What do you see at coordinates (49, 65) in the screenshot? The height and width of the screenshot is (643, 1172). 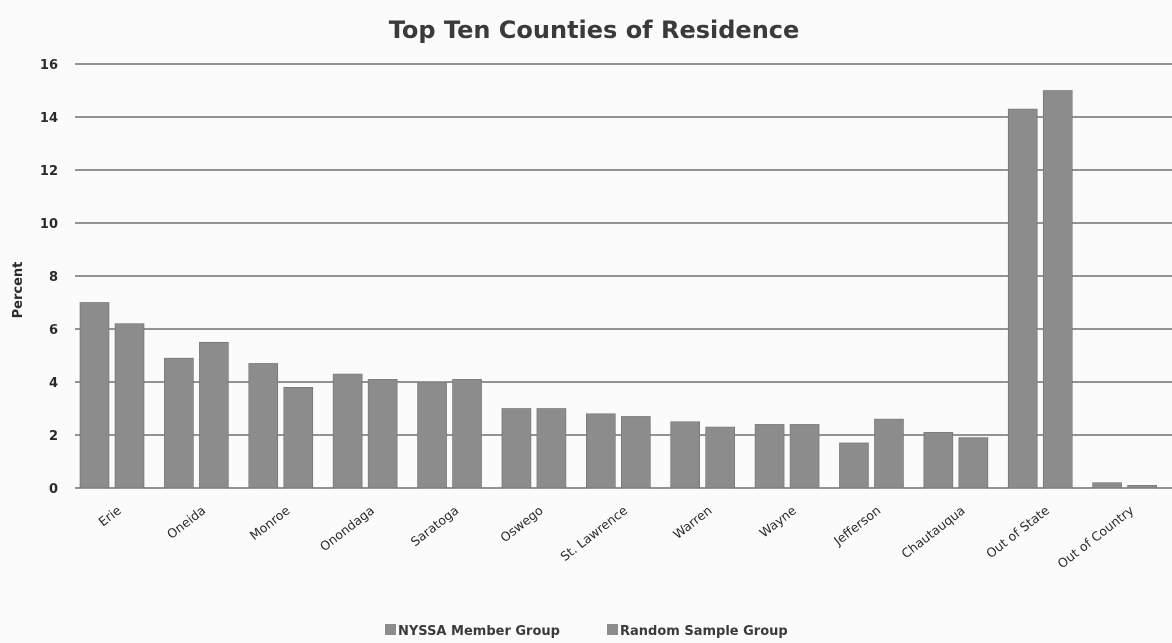 I see `y-tick-label: 16` at bounding box center [49, 65].